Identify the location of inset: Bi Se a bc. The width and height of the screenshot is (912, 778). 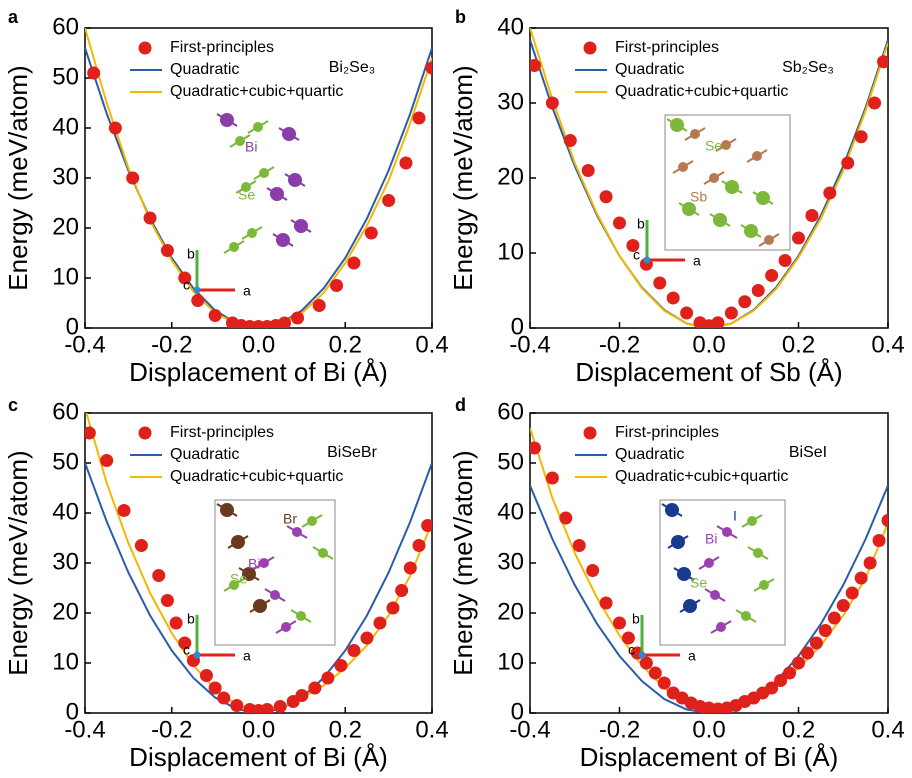
(247, 206).